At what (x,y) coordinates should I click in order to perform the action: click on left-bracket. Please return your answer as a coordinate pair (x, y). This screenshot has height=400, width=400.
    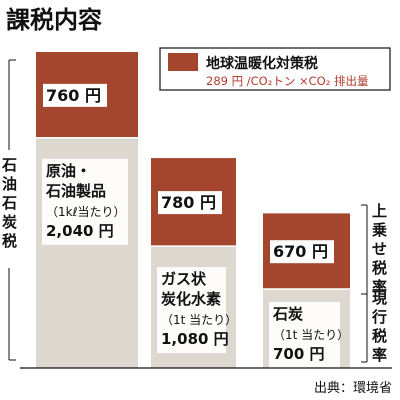
    Looking at the image, I should click on (12, 210).